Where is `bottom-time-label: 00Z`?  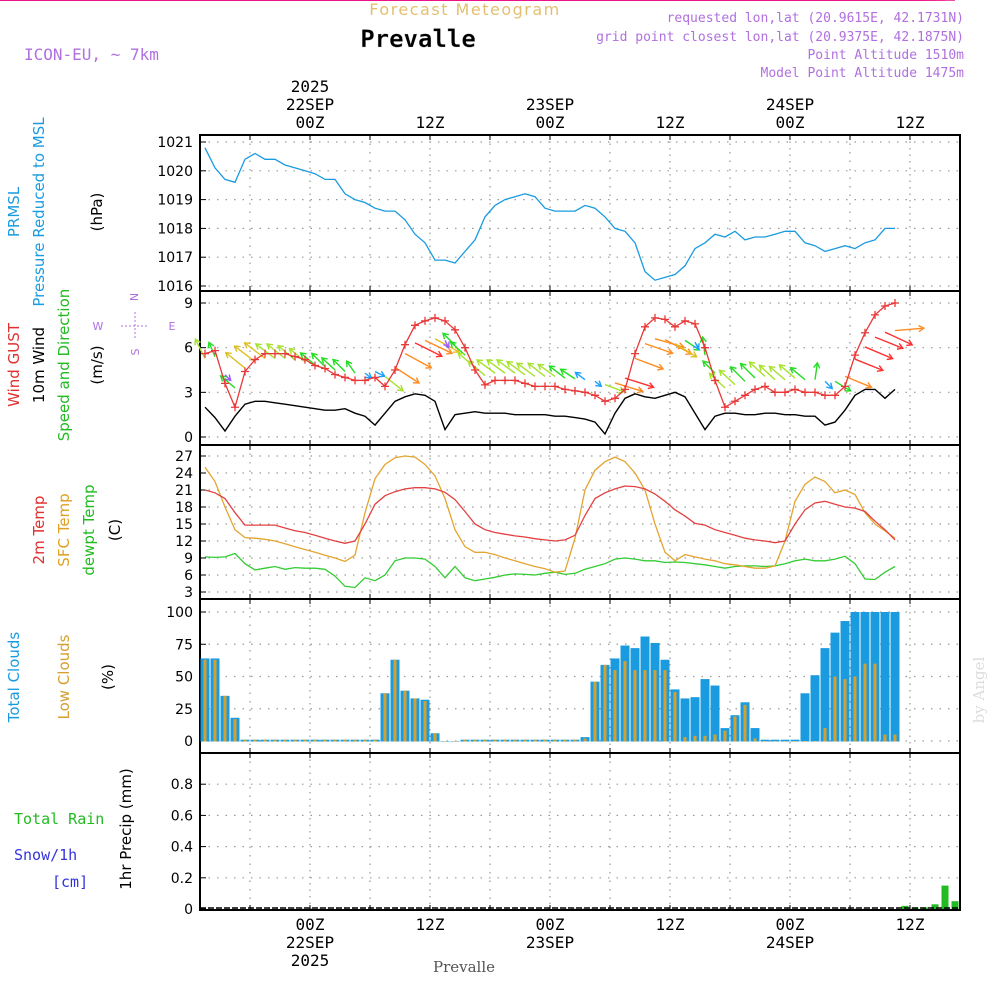 bottom-time-label: 00Z is located at coordinates (790, 924).